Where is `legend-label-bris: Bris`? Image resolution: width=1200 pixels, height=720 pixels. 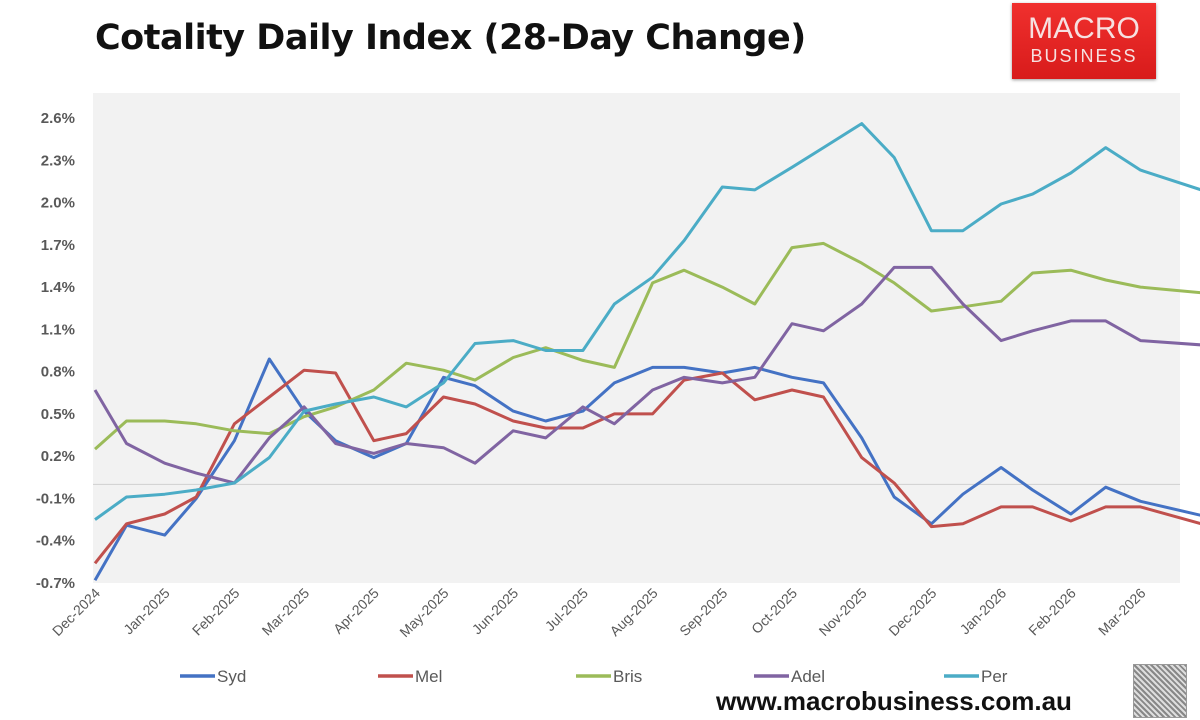 legend-label-bris: Bris is located at coordinates (627, 676).